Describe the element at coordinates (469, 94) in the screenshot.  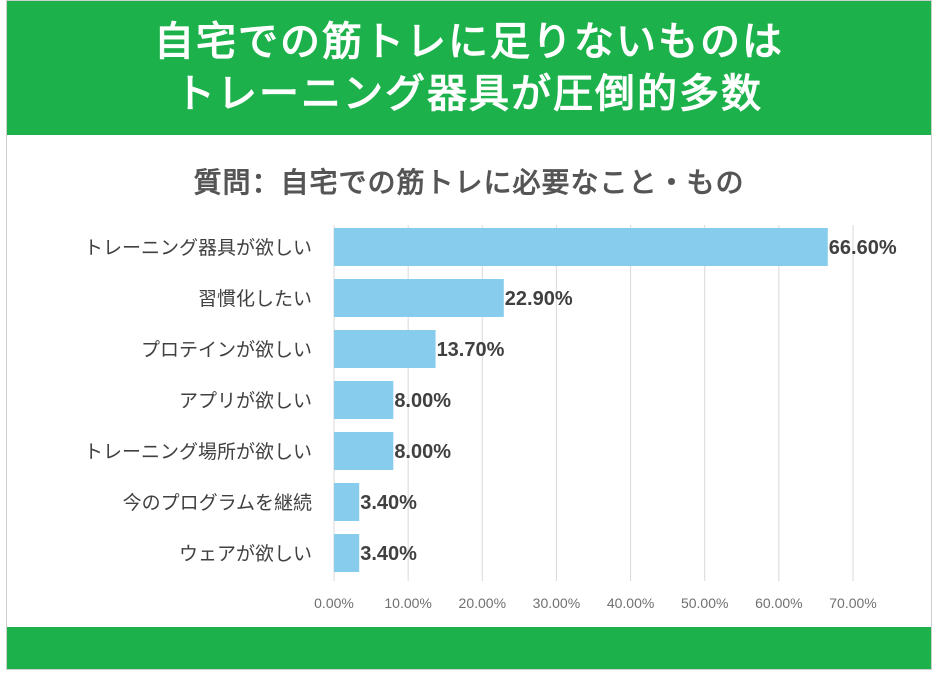
I see `headline-line-2: トレーニング器具が圧倒的多数` at that location.